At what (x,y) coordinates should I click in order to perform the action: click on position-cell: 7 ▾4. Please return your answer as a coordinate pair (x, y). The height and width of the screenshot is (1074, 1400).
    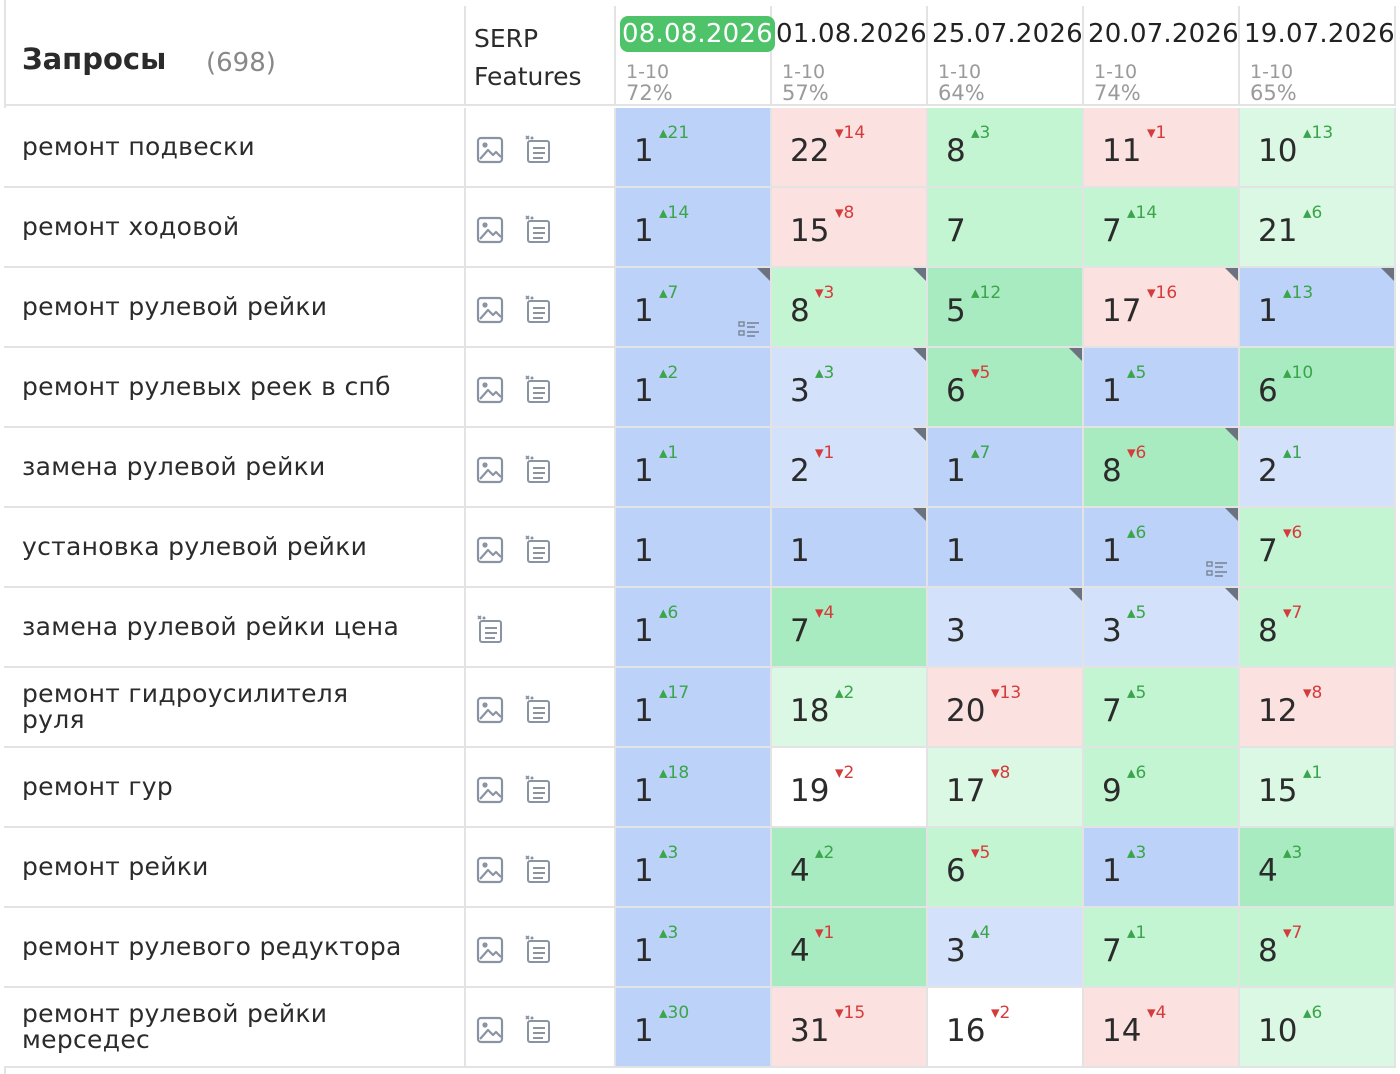
    Looking at the image, I should click on (850, 628).